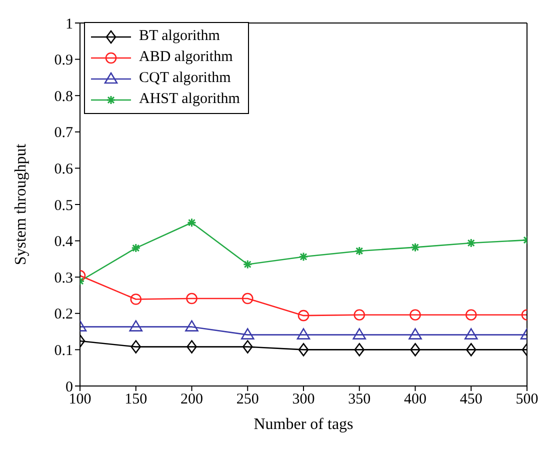 This screenshot has height=449, width=554. I want to click on legend-label: AHST algorithm, so click(189, 99).